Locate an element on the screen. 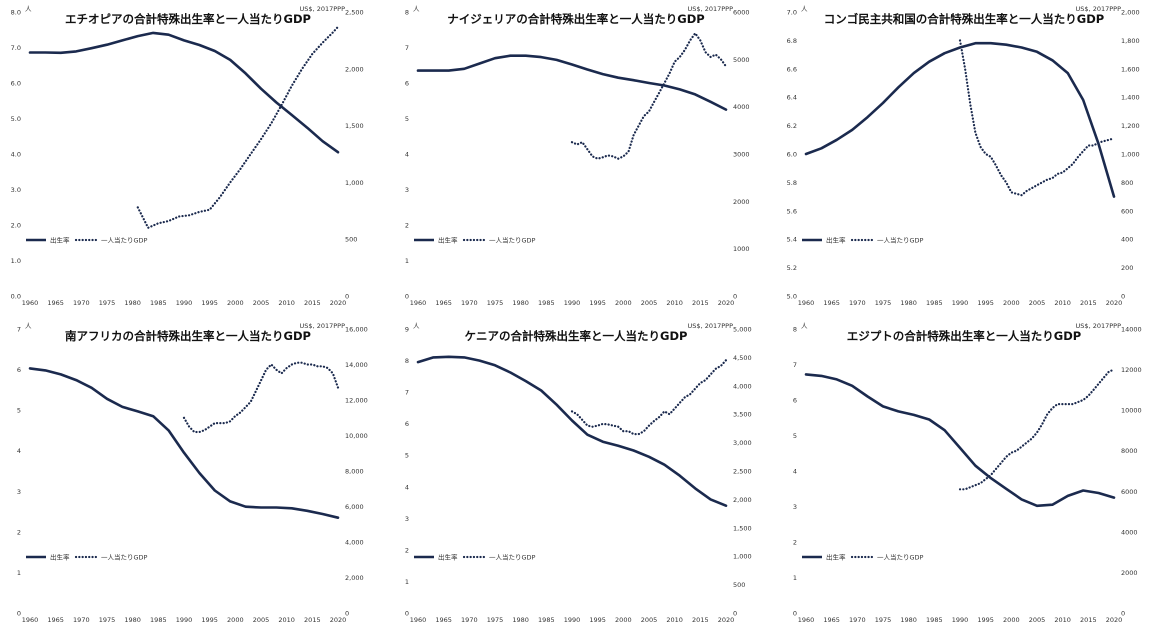 The height and width of the screenshot is (634, 1164). tfr-series-line is located at coordinates (572, 431).